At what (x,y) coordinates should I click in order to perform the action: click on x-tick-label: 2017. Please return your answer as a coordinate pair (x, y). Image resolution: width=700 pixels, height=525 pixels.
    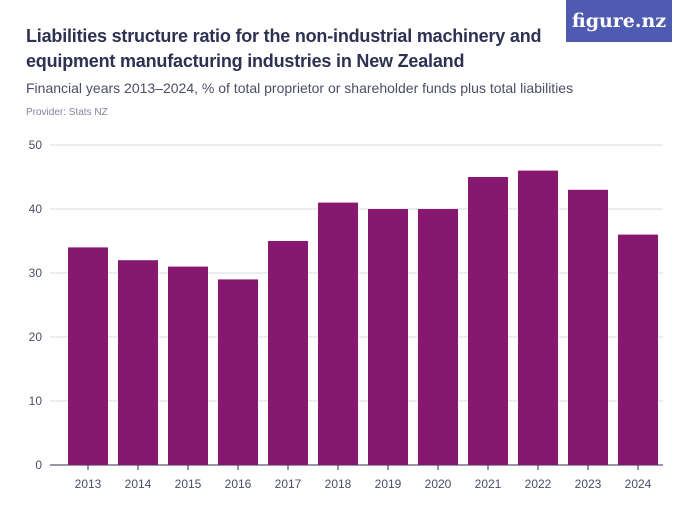
    Looking at the image, I should click on (288, 484).